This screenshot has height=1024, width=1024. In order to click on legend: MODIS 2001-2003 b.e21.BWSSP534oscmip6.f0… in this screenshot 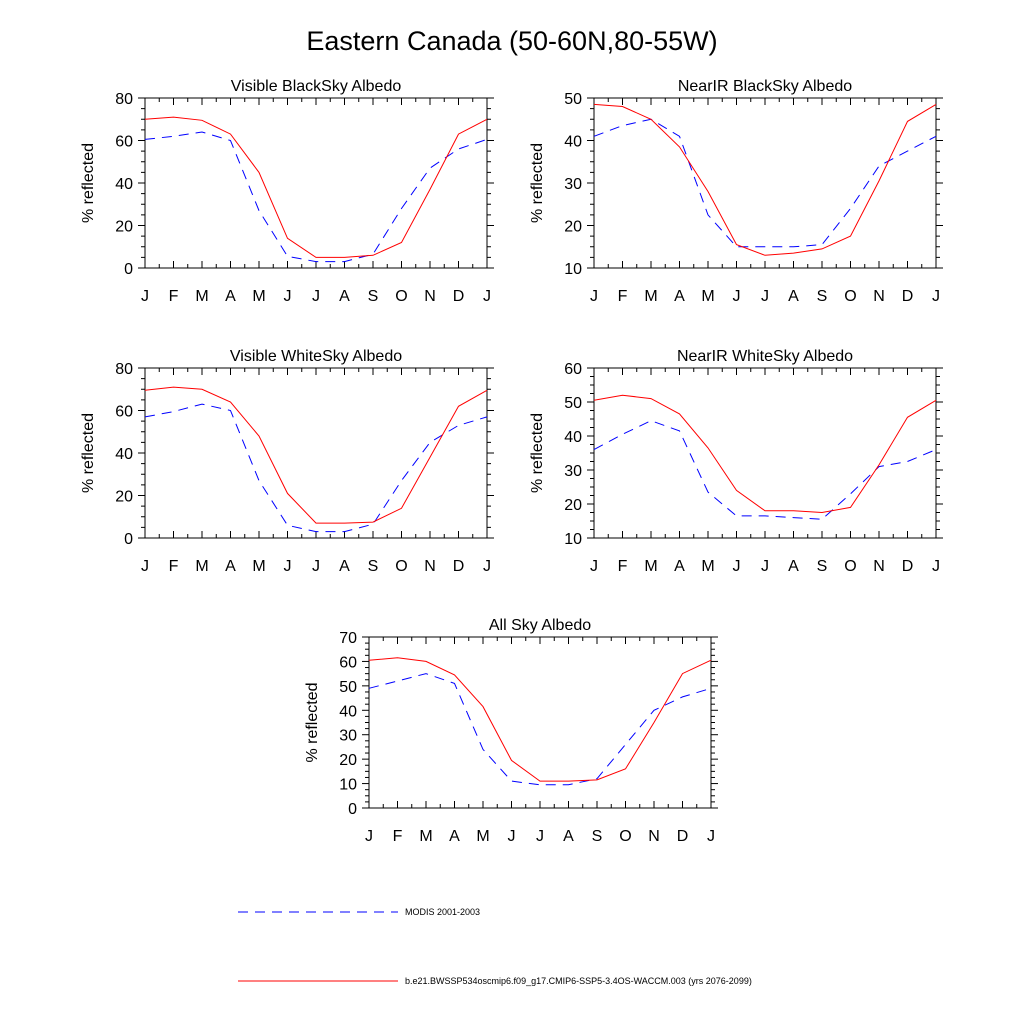, I will do `click(495, 946)`.